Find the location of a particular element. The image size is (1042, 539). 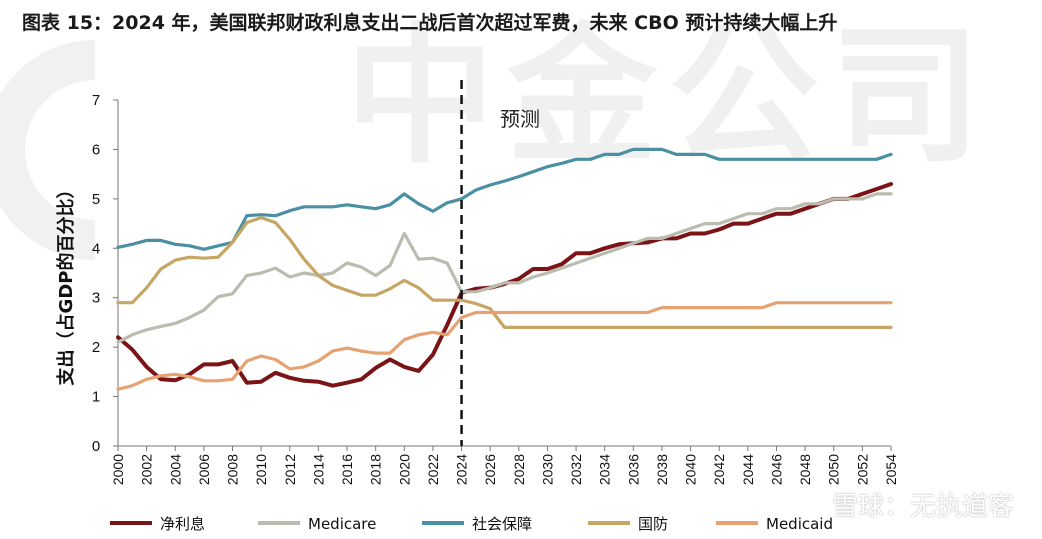

y-tick-label: 6 is located at coordinates (96, 149).